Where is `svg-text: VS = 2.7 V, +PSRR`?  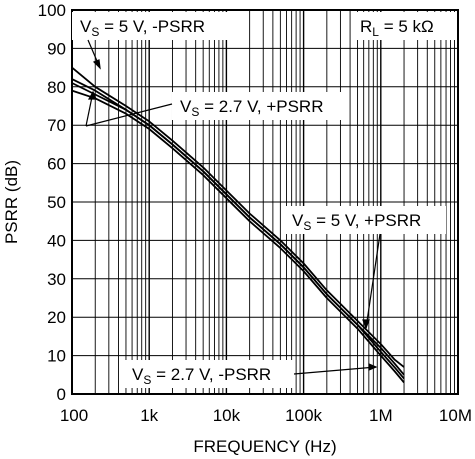 svg-text: VS = 2.7 V, +PSRR is located at coordinates (251, 108).